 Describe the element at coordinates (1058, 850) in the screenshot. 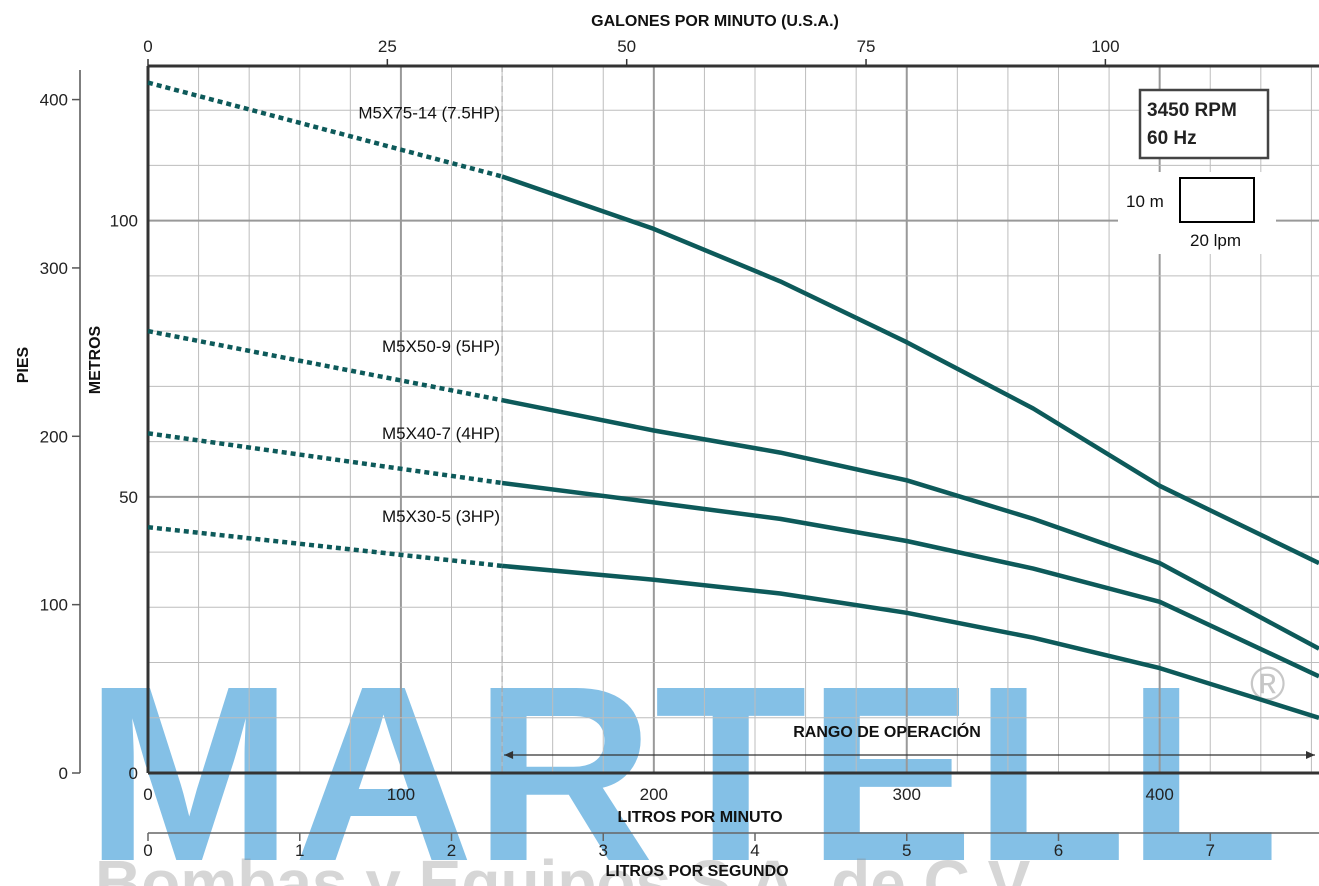

I see `lps-tick-label: 6` at that location.